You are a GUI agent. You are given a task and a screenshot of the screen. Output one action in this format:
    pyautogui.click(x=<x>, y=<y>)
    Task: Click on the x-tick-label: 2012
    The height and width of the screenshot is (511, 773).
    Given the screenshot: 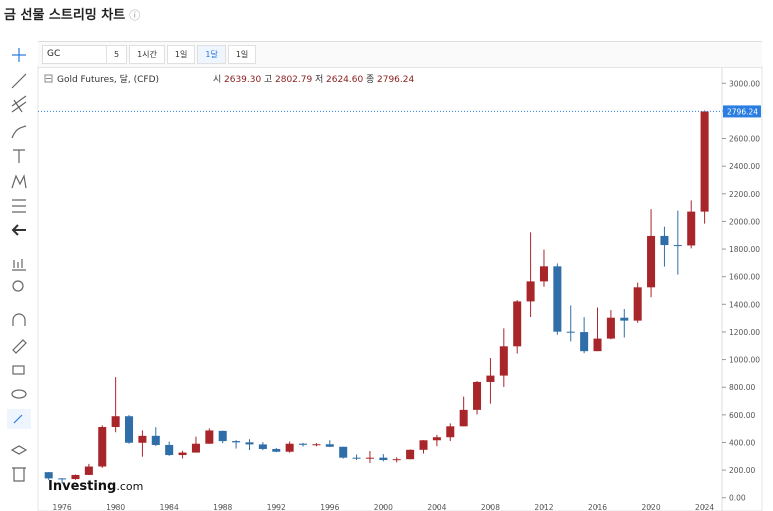 What is the action you would take?
    pyautogui.click(x=543, y=507)
    